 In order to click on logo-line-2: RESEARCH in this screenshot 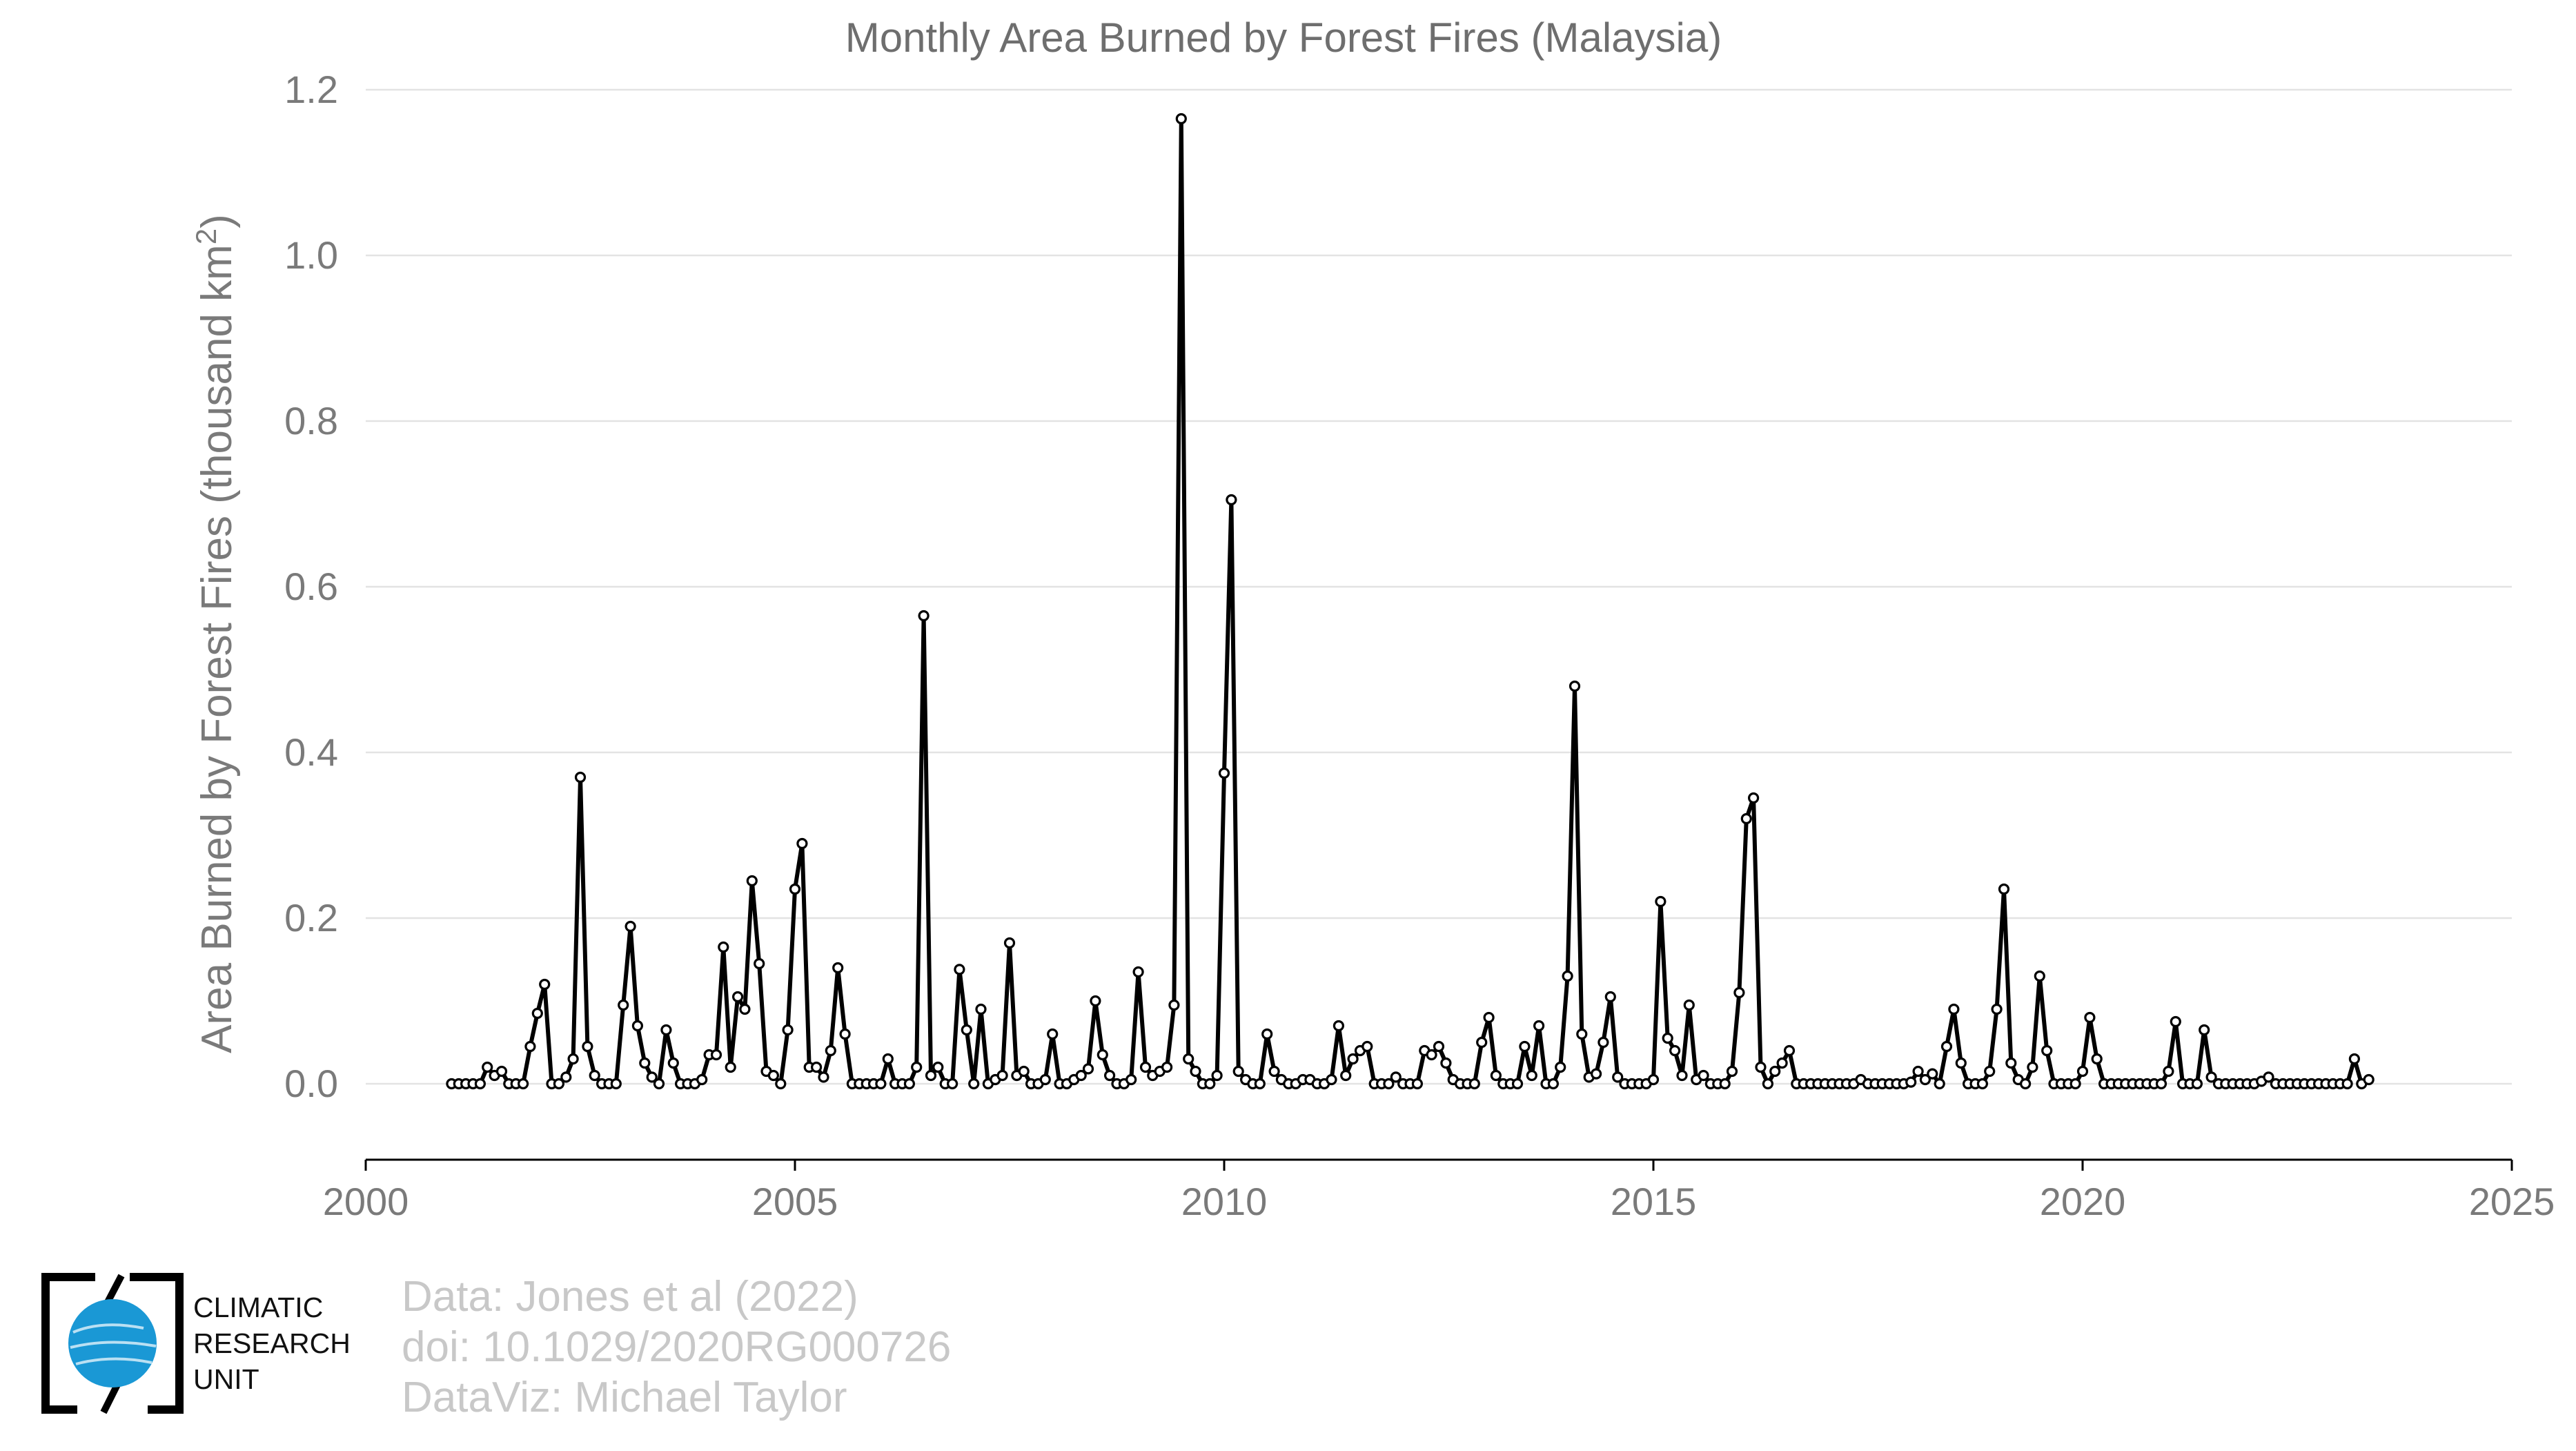, I will do `click(272, 1343)`.